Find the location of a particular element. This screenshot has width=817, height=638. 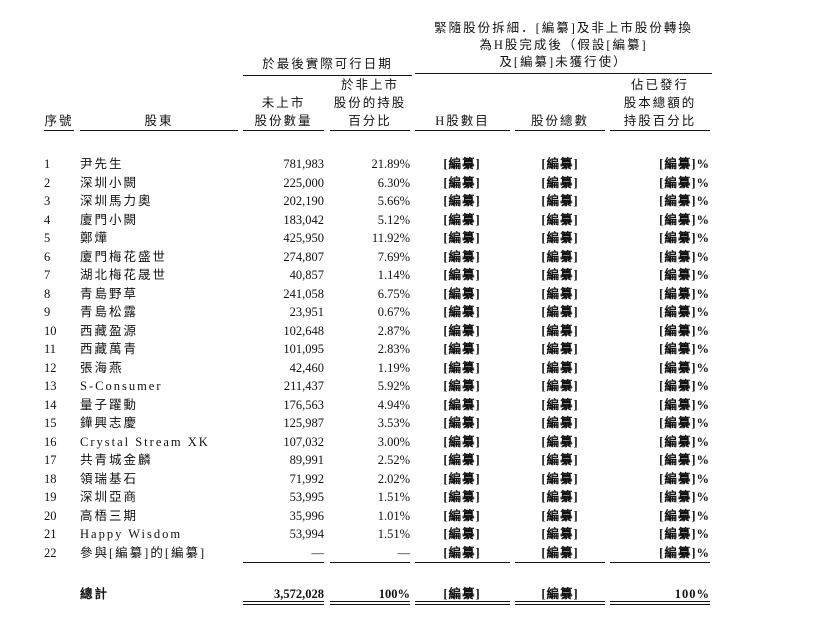

header-text: 股本總額的 is located at coordinates (660, 103).